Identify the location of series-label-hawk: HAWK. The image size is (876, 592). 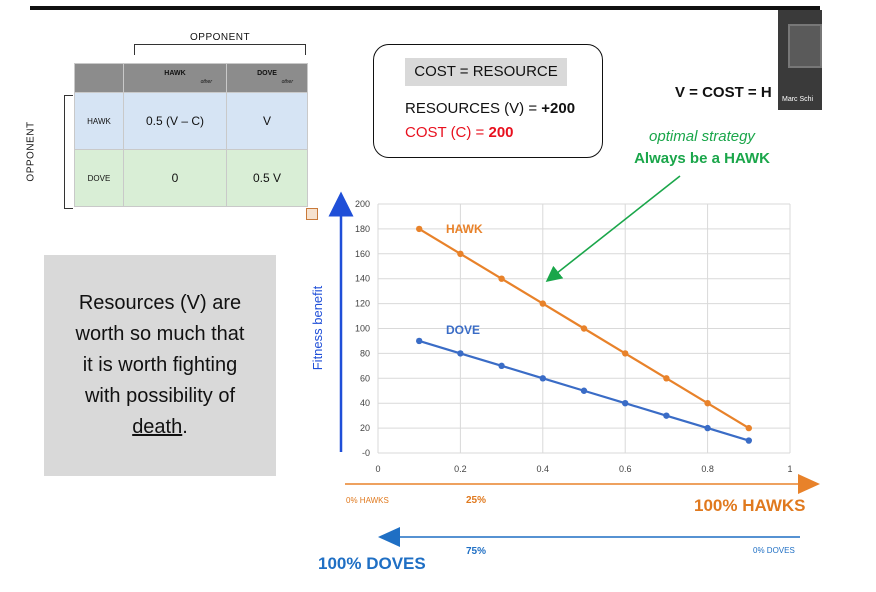
(464, 229).